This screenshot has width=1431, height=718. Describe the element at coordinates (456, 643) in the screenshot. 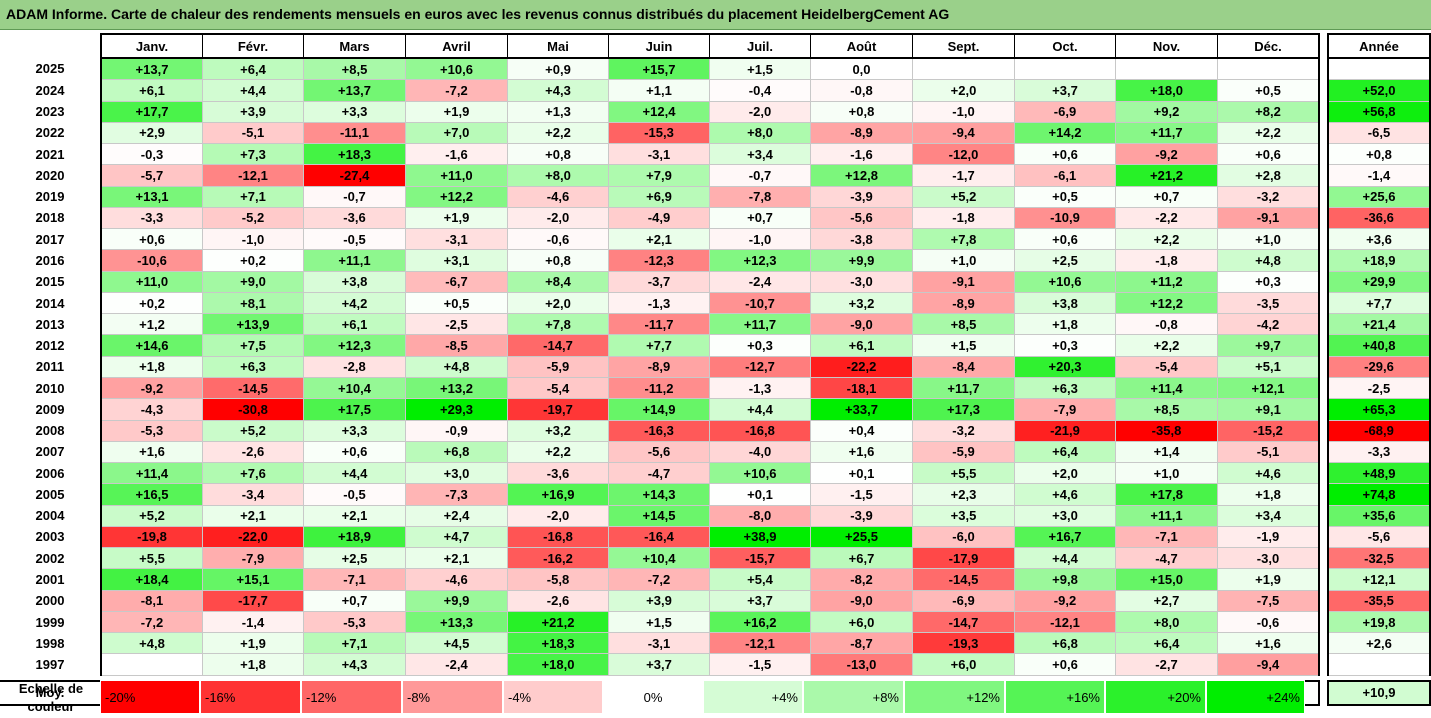

I see `heat-cell: +4,5` at that location.